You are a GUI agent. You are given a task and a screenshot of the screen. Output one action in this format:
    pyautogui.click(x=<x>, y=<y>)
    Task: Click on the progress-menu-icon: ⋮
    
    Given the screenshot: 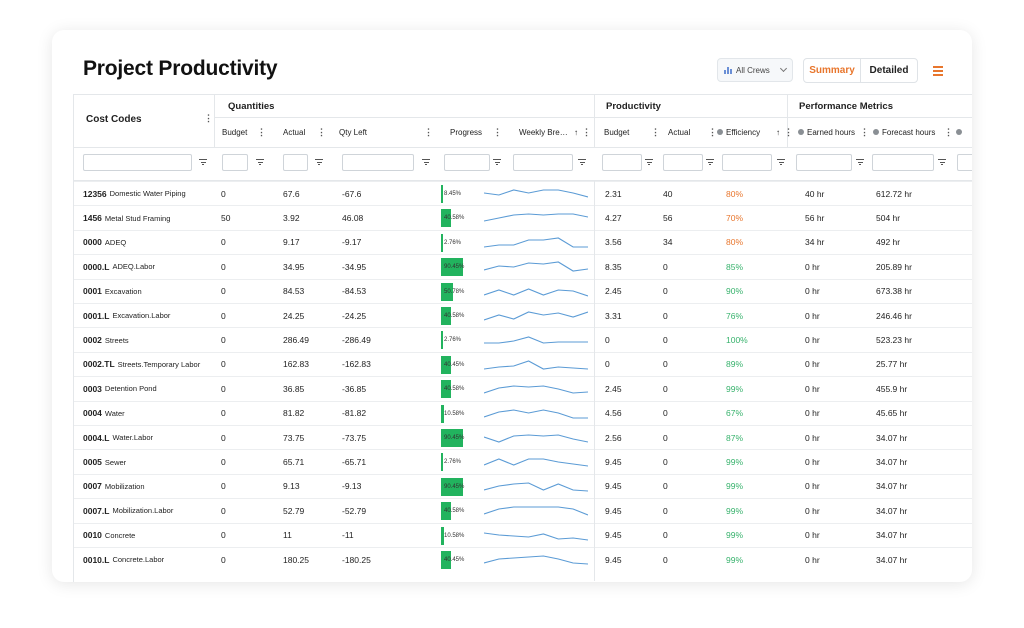 What is the action you would take?
    pyautogui.click(x=497, y=132)
    